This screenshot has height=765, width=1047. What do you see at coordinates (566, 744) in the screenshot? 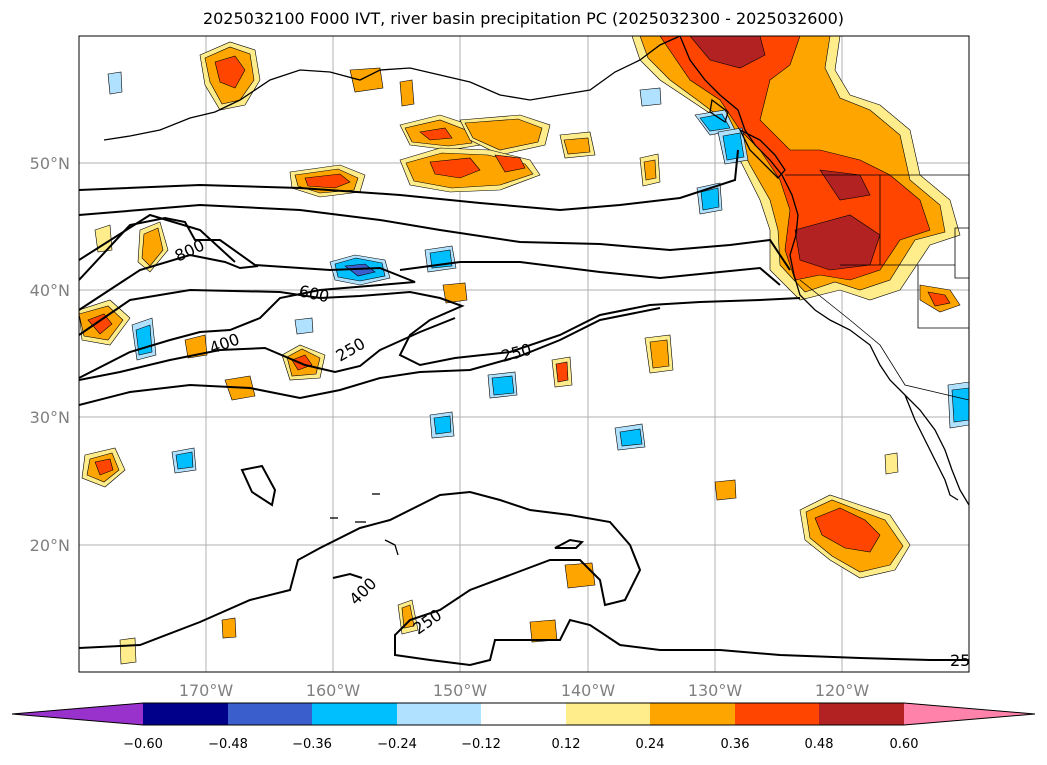
I see `colorbar-tick-label: 0.12` at bounding box center [566, 744].